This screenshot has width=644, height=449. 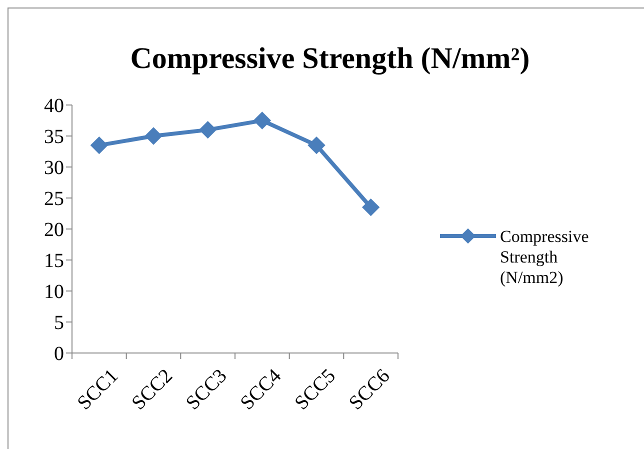 What do you see at coordinates (54, 168) in the screenshot?
I see `y-tick-label: 30` at bounding box center [54, 168].